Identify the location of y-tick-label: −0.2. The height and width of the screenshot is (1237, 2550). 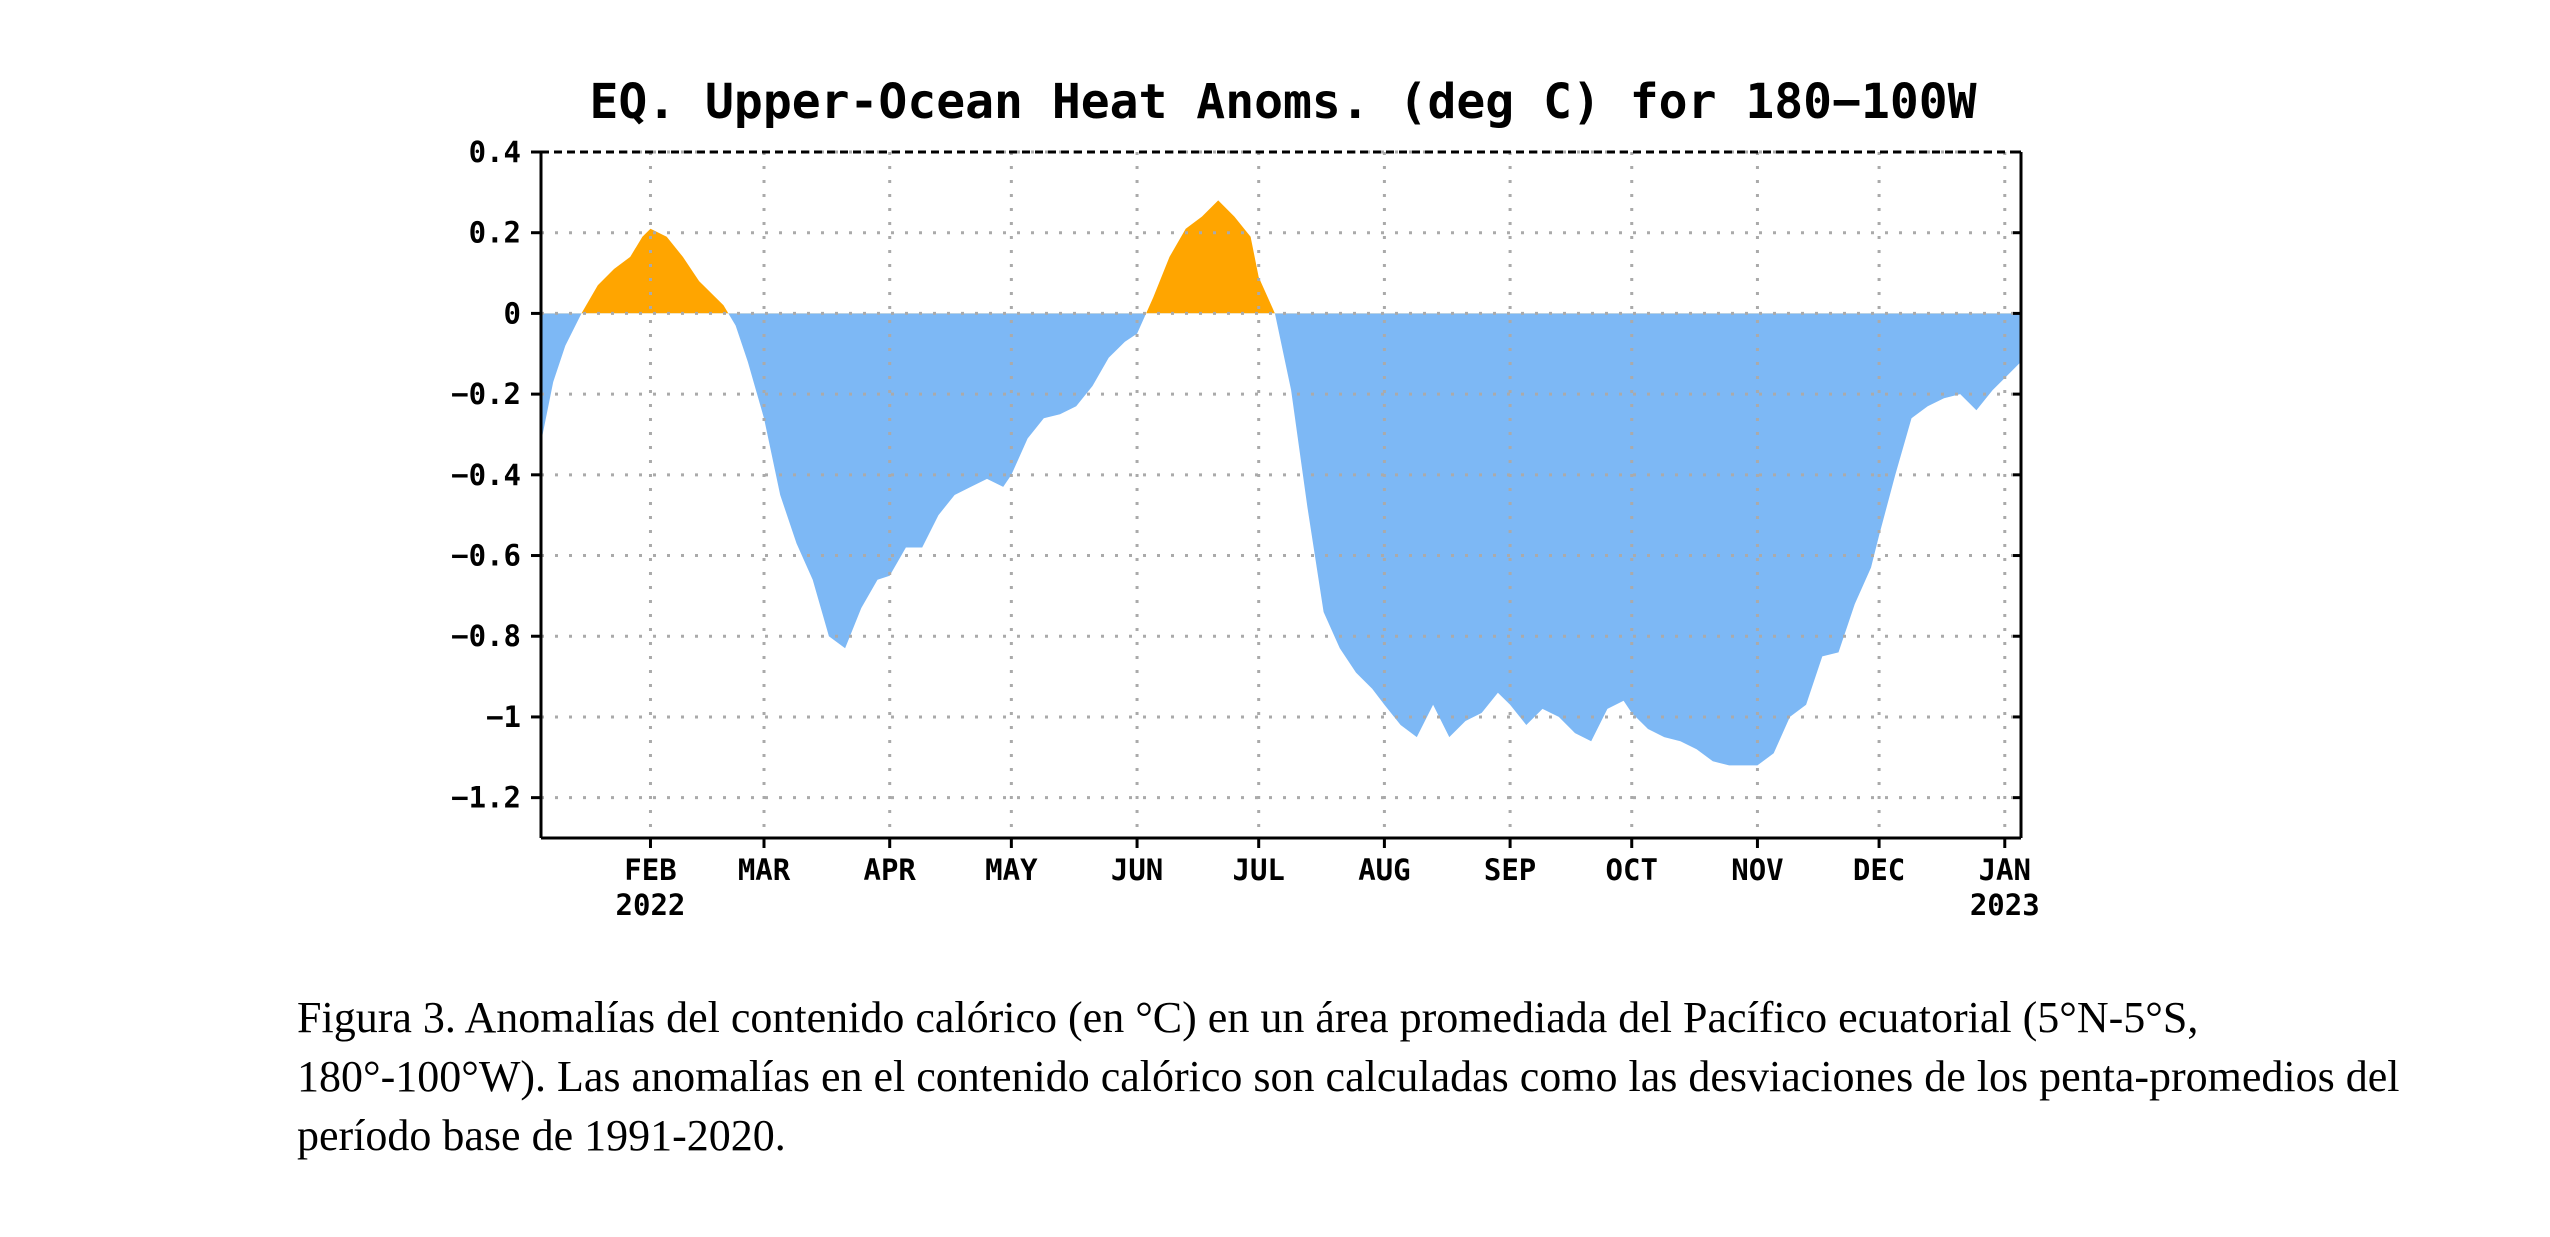
(486, 394).